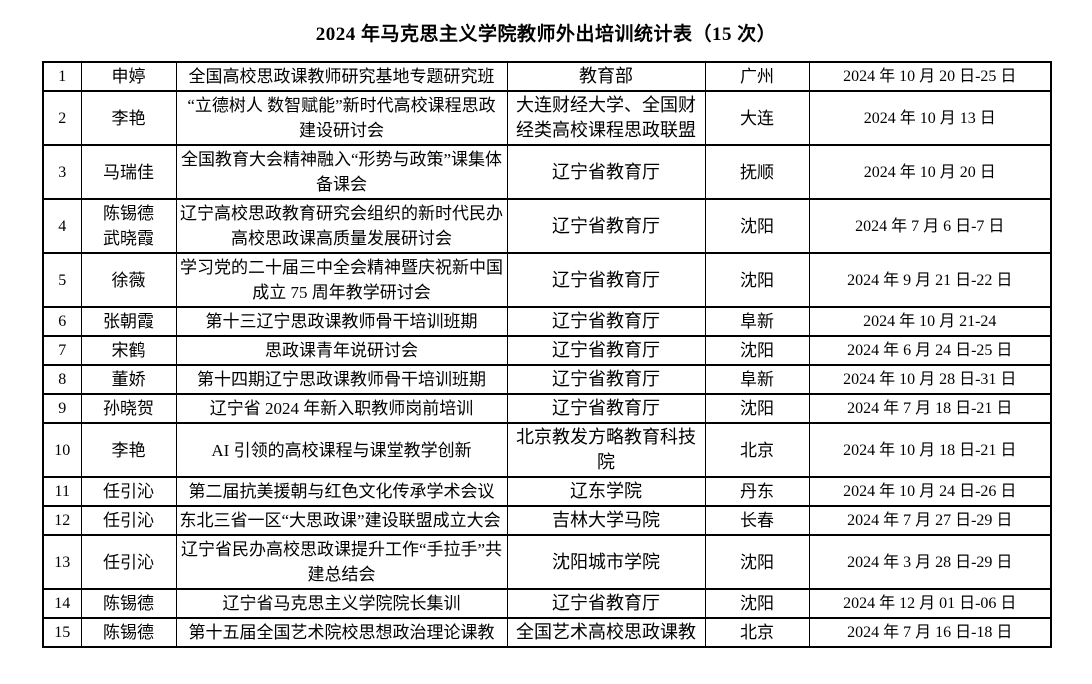 This screenshot has width=1092, height=684. I want to click on topic-cell: 东北三省一区“大思政课”建设联盟成立大会, so click(341, 520).